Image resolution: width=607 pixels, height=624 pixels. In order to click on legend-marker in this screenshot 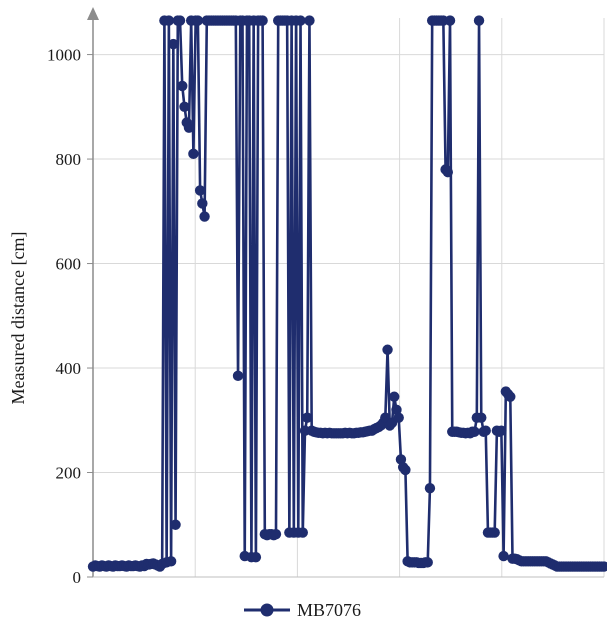, I will do `click(267, 610)`.